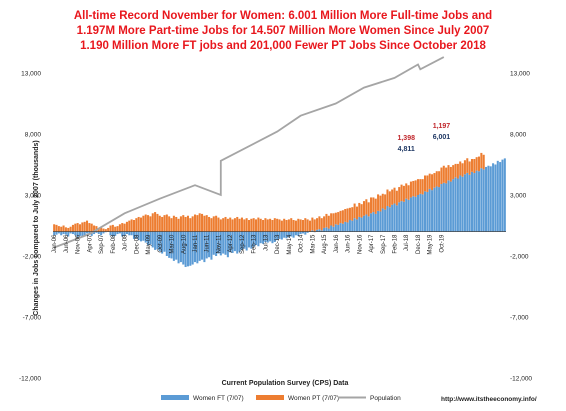 This screenshot has height=411, width=566. What do you see at coordinates (32, 318) in the screenshot?
I see `y-tick-label-left: -7,000` at bounding box center [32, 318].